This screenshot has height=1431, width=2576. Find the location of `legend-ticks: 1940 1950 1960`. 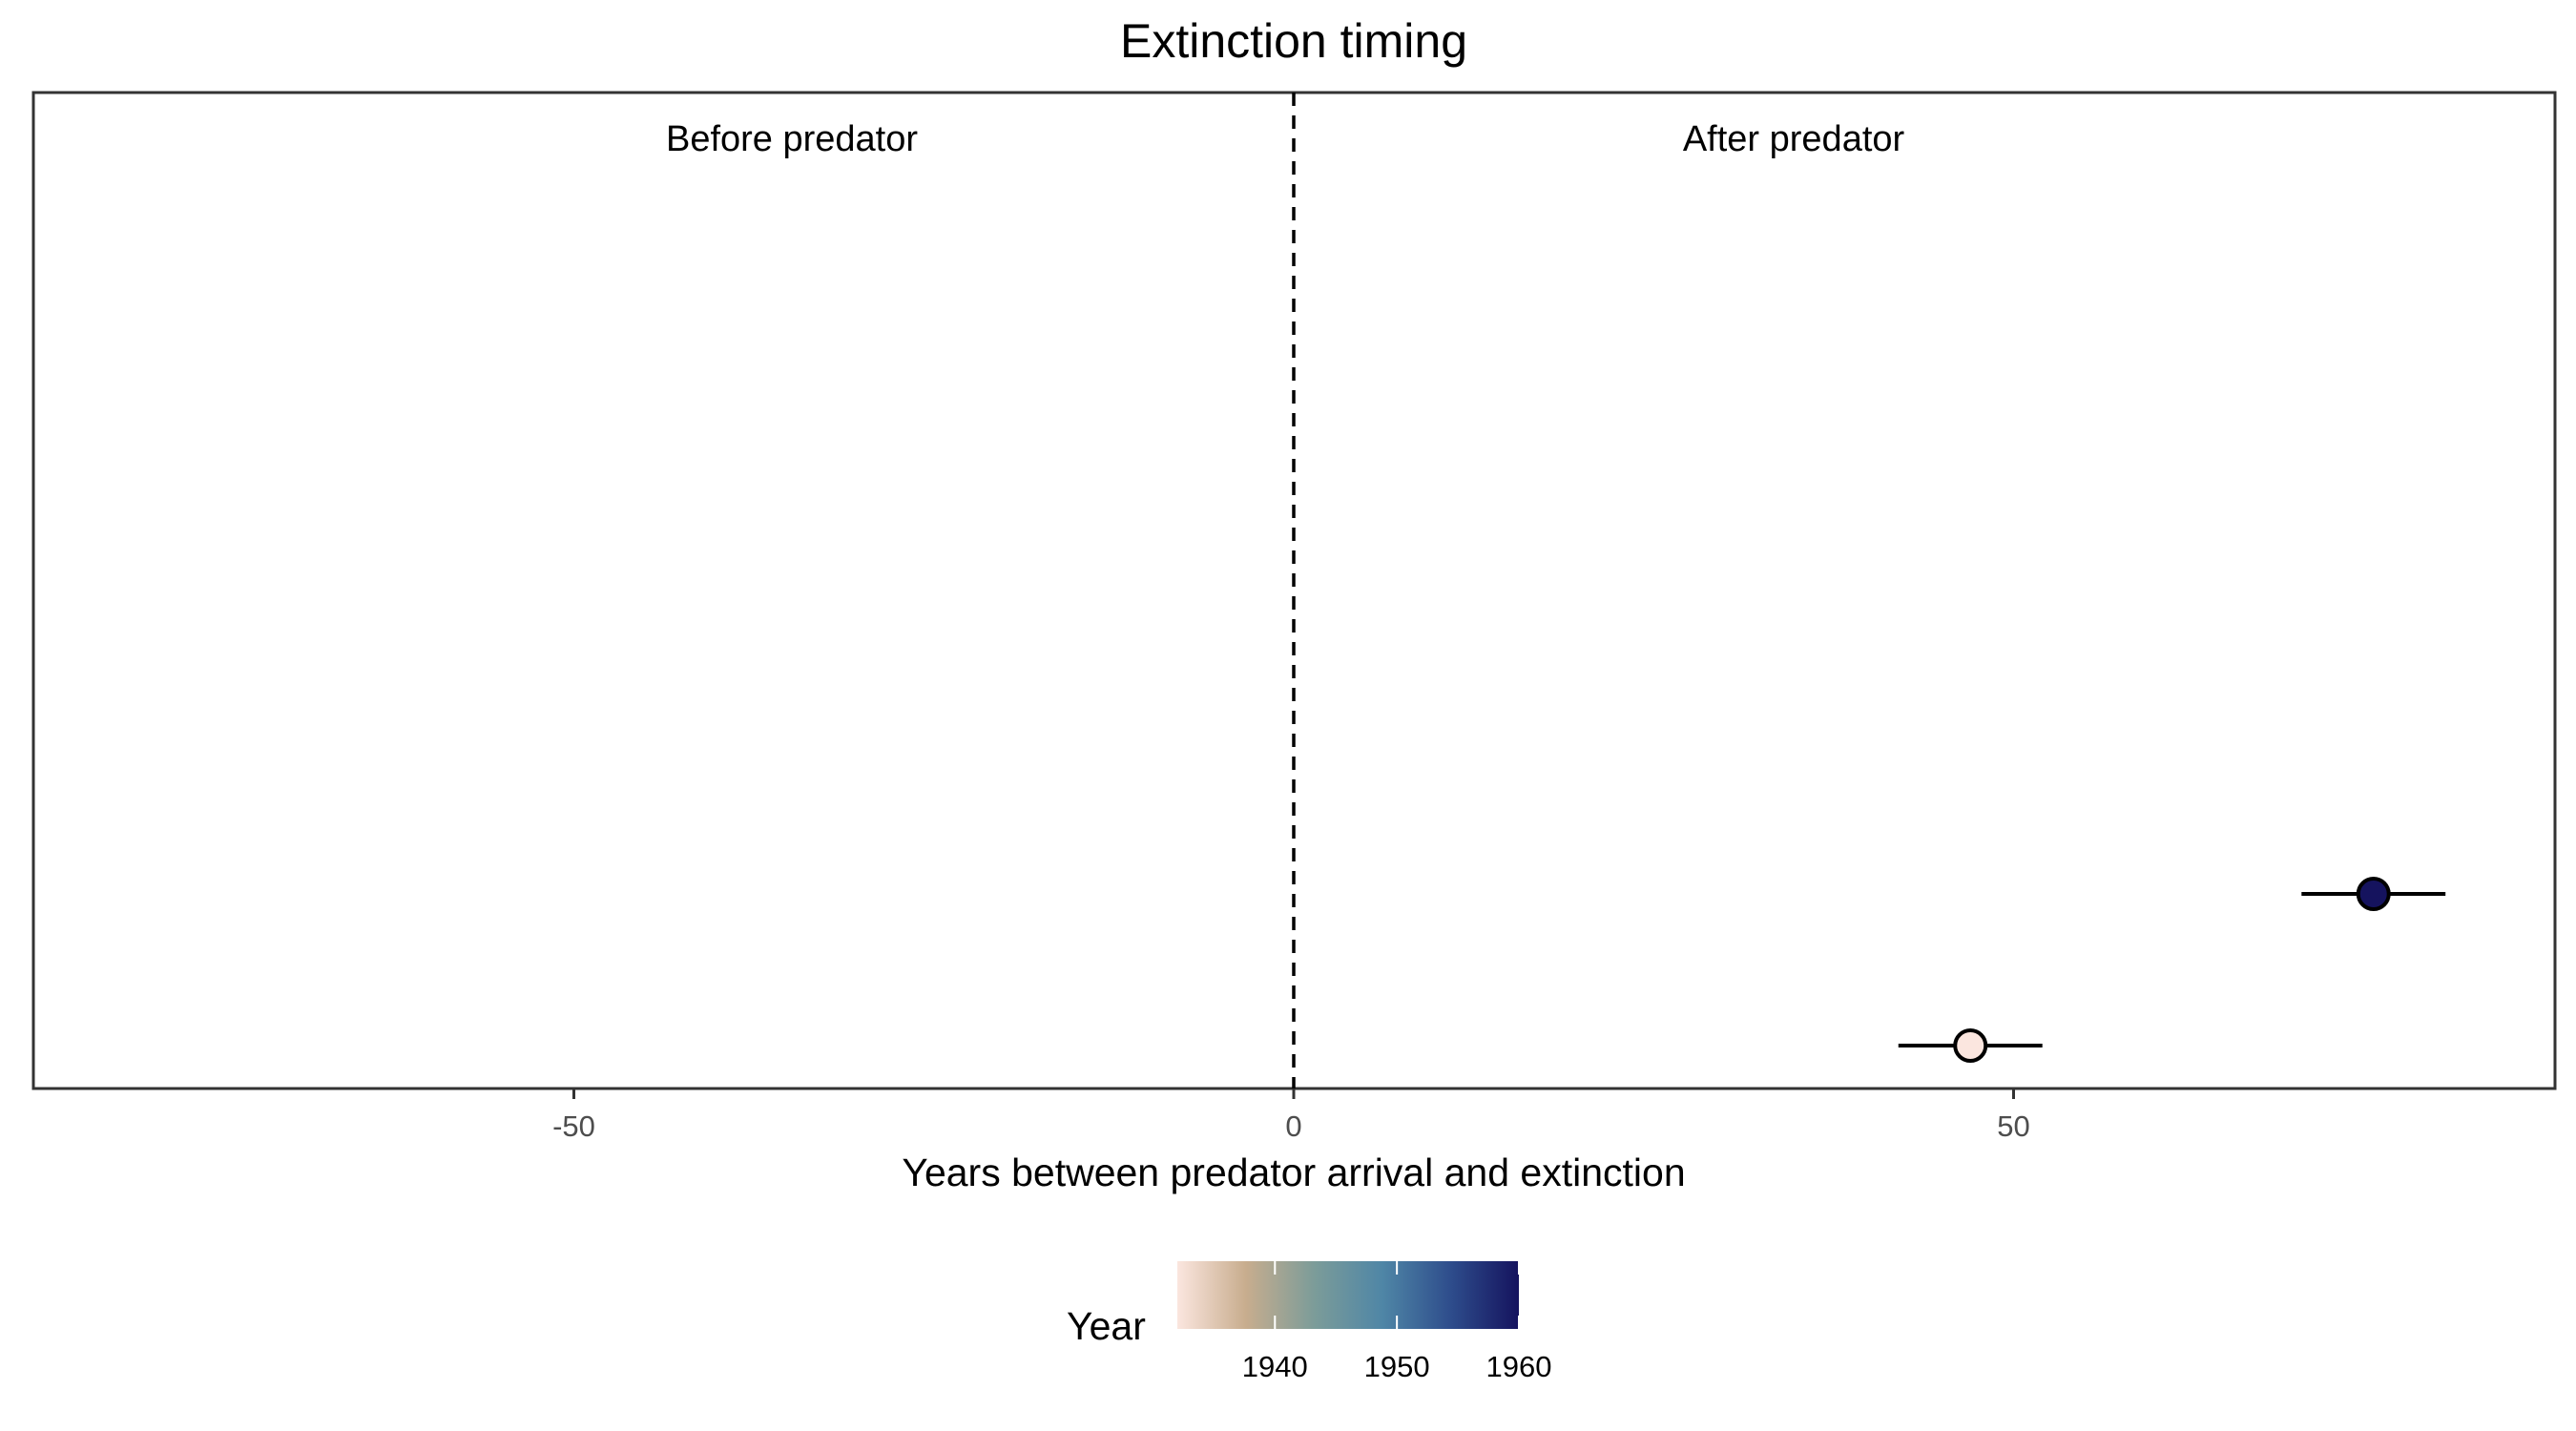

legend-ticks: 1940 1950 1960 is located at coordinates (1397, 1322).